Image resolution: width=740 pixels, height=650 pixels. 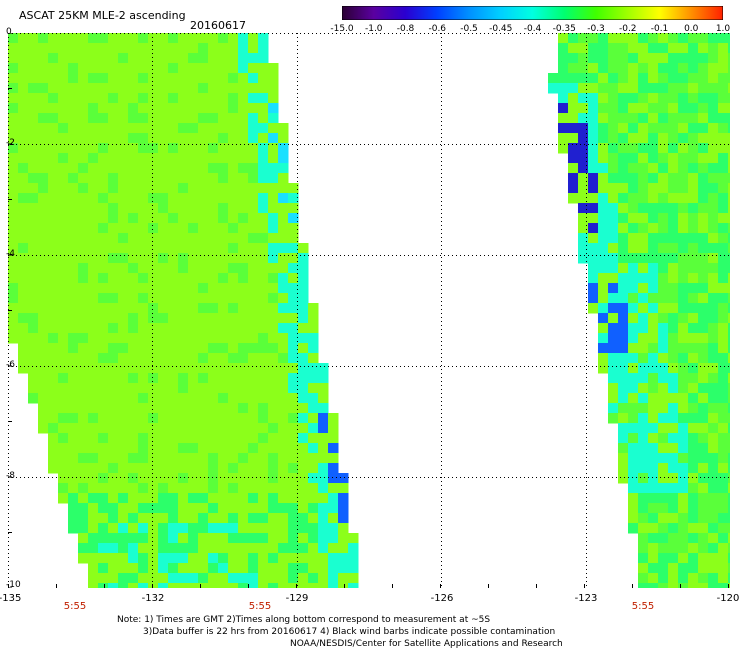 What do you see at coordinates (442, 598) in the screenshot?
I see `longitude-label: -126` at bounding box center [442, 598].